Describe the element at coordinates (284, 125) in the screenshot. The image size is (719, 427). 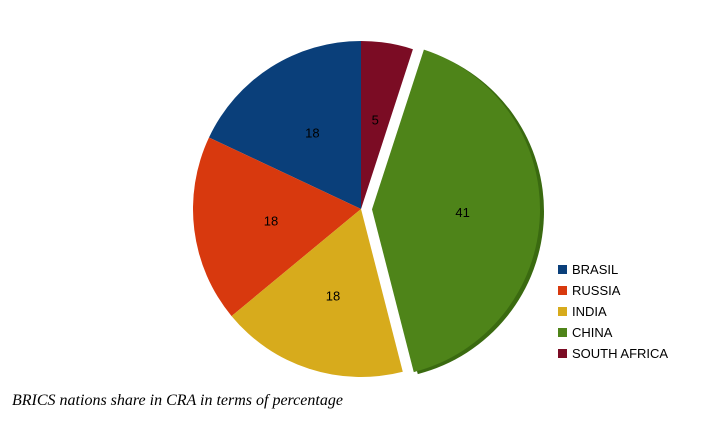
I see `pie-slice-brasil` at that location.